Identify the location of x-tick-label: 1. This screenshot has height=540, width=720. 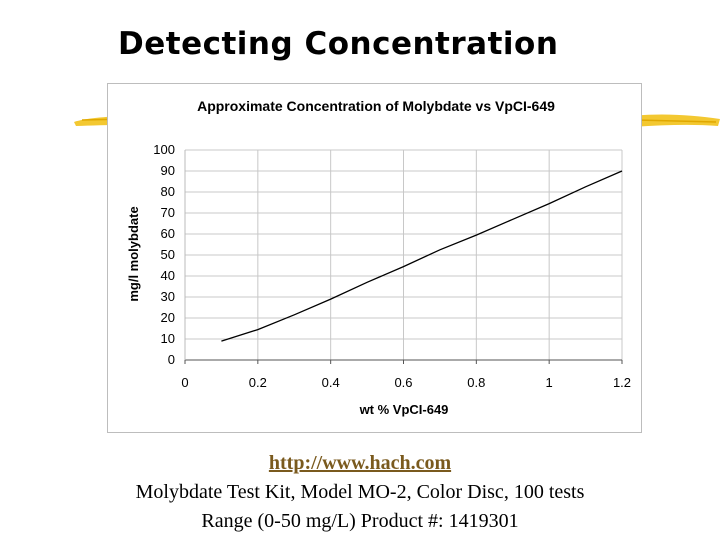
(549, 382).